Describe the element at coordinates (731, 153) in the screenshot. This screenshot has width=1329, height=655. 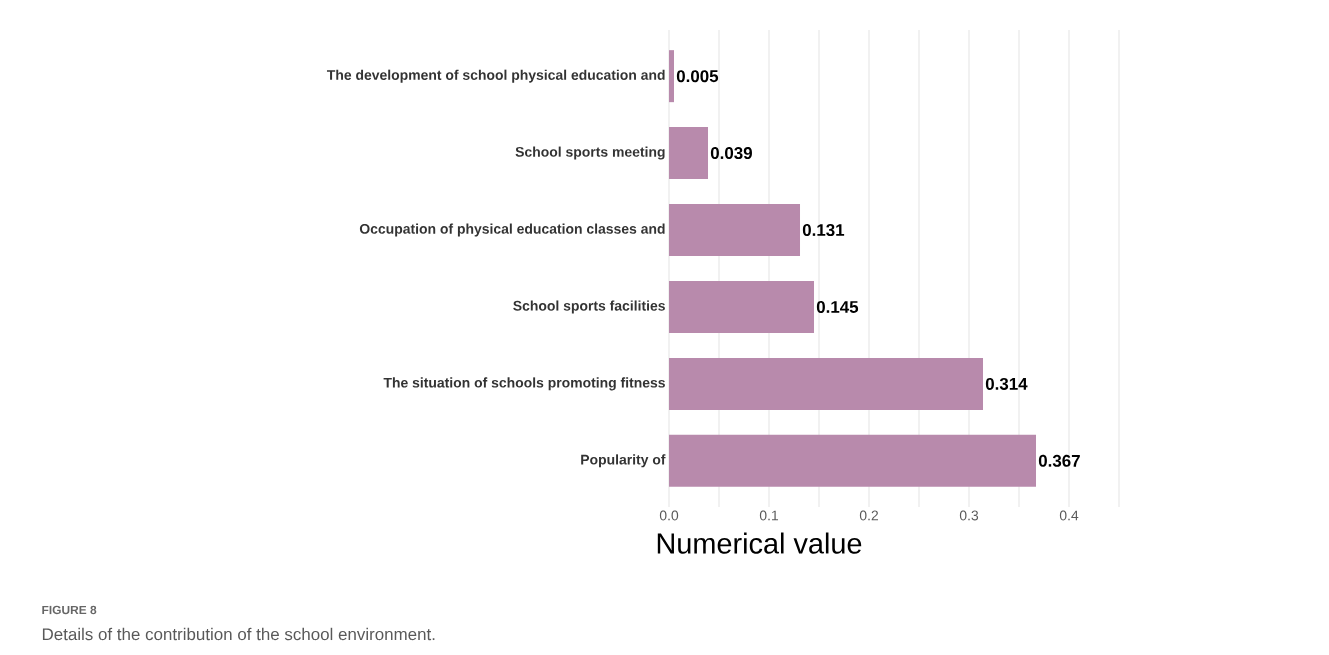
I see `data-label: 0.039` at that location.